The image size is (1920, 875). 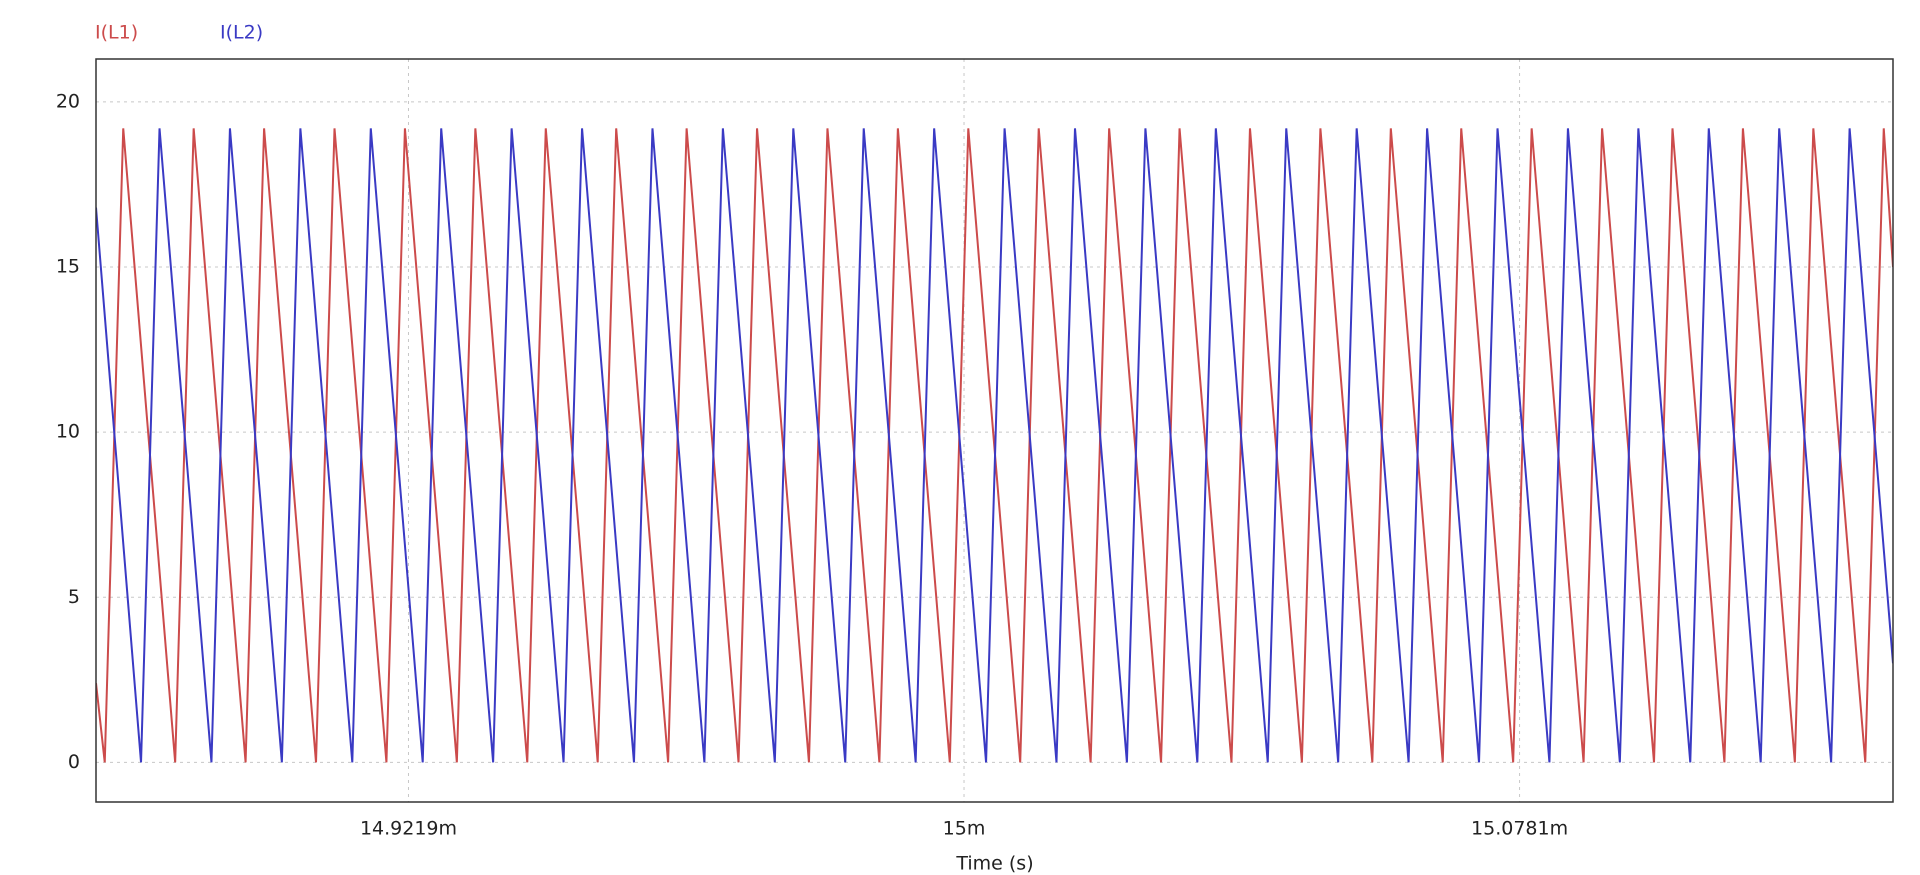 What do you see at coordinates (74, 597) in the screenshot?
I see `y-tick-label: 5` at bounding box center [74, 597].